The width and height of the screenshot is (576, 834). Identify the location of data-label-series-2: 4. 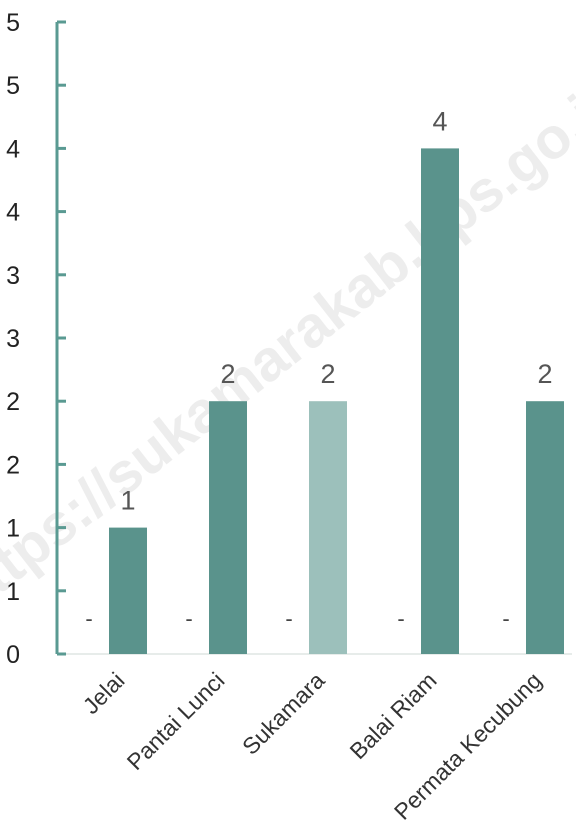
(439, 121).